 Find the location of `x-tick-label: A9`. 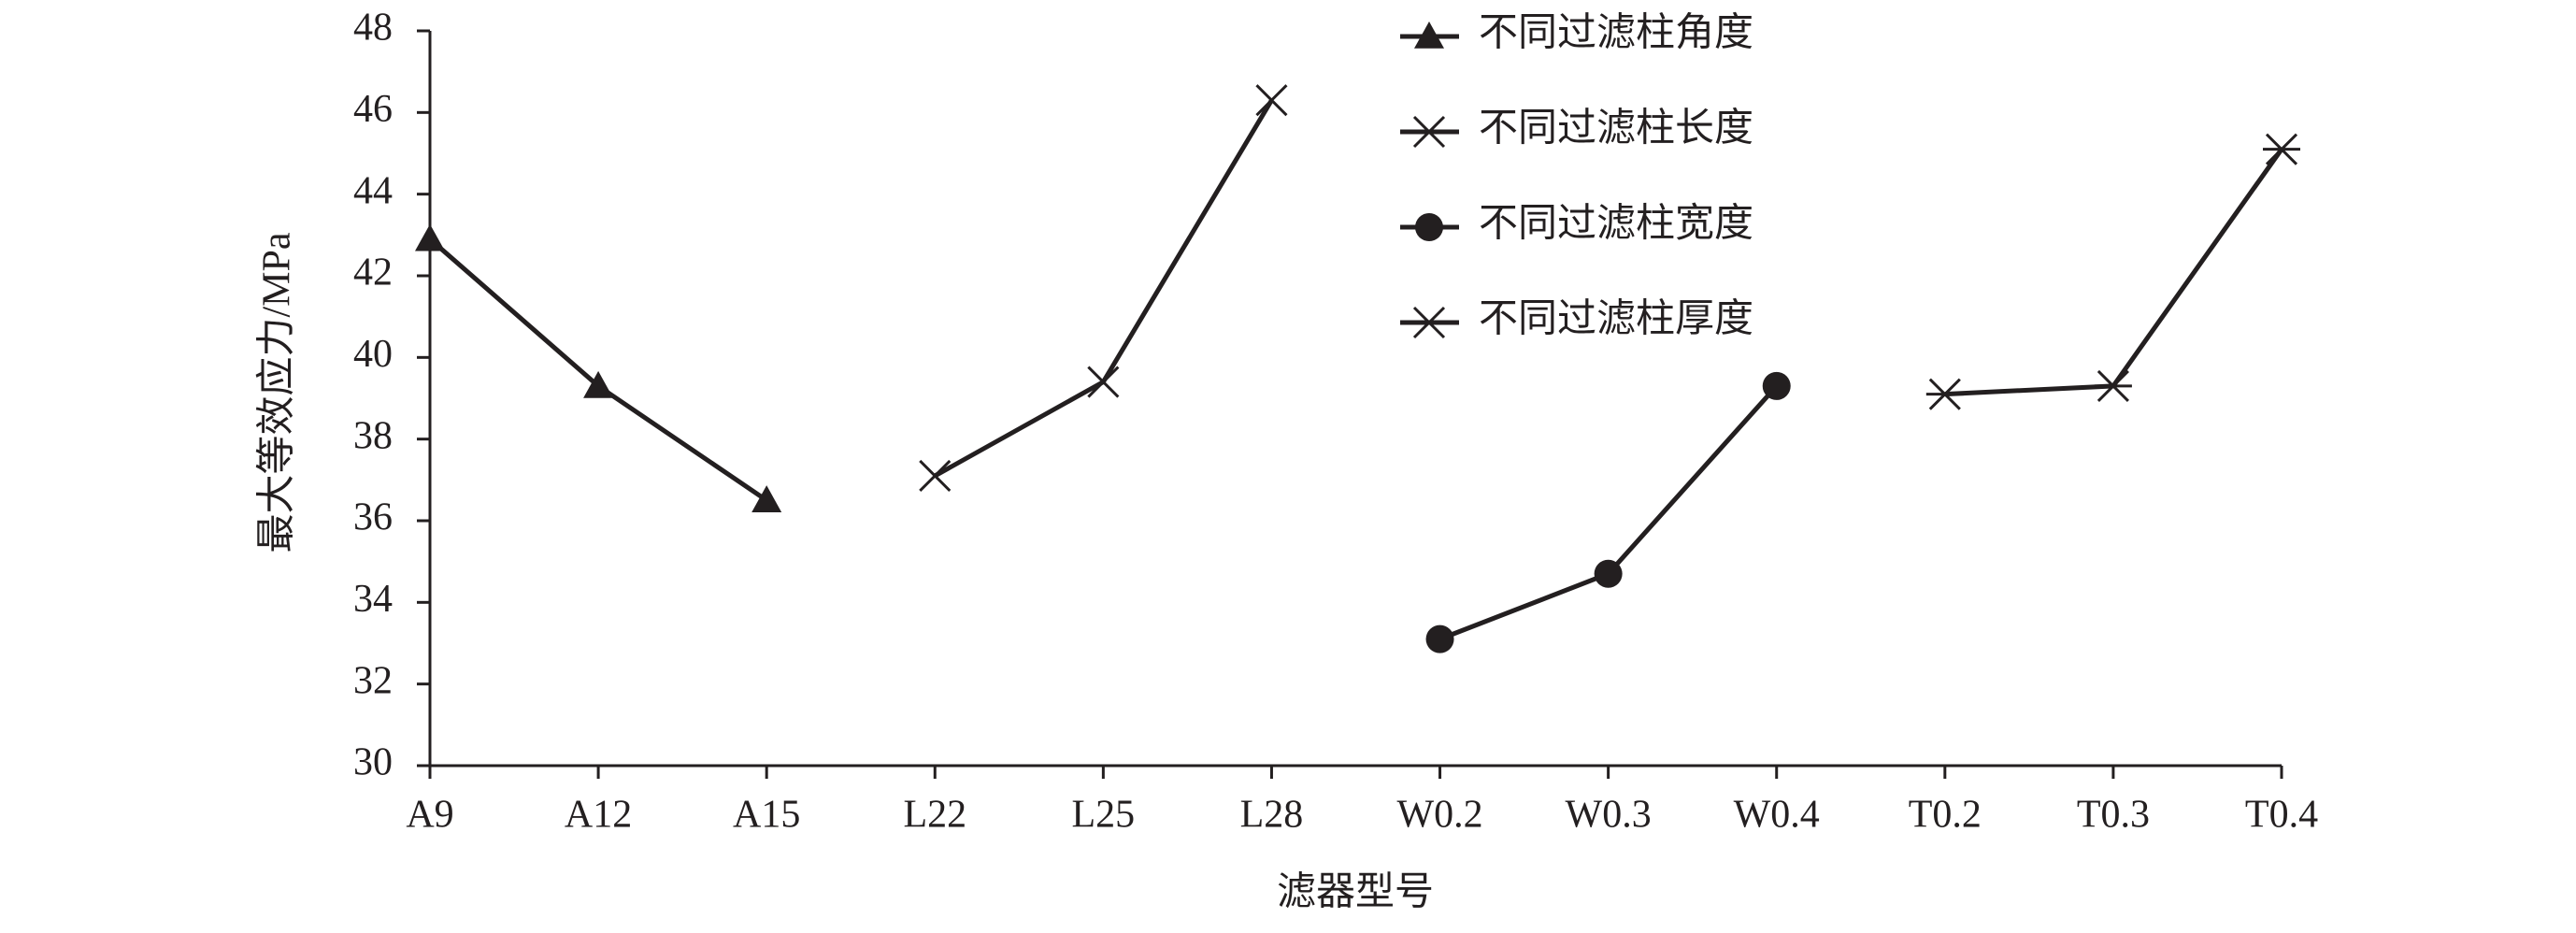

x-tick-label: A9 is located at coordinates (429, 815).